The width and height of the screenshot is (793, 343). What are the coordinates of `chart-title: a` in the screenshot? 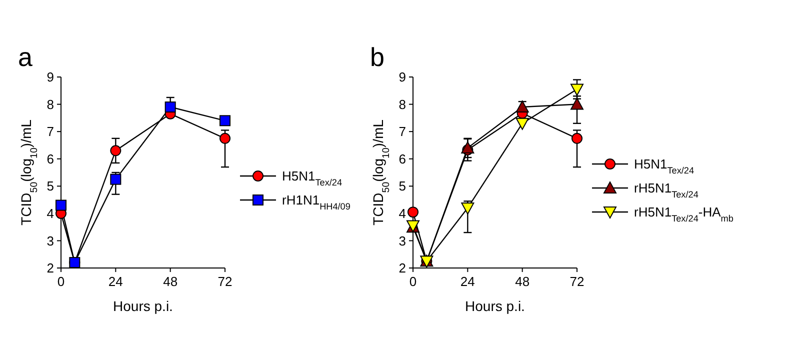 It's located at (25, 57).